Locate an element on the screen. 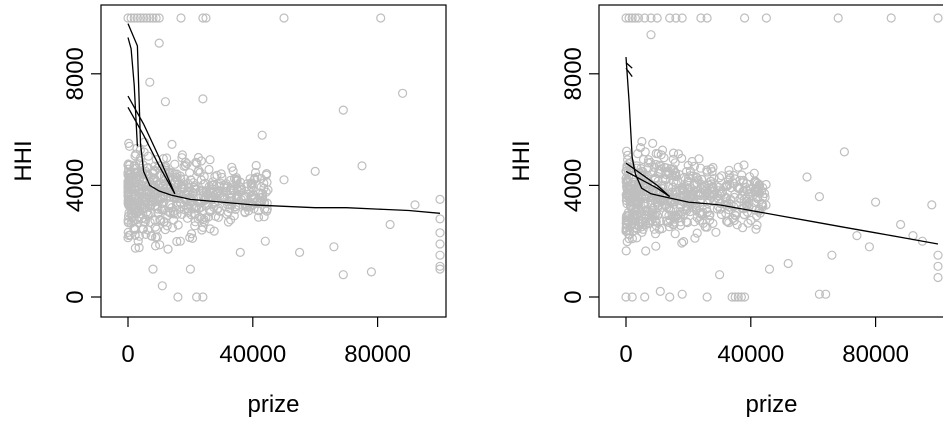 This screenshot has width=943, height=424. x-axis-label: prize is located at coordinates (771, 404).